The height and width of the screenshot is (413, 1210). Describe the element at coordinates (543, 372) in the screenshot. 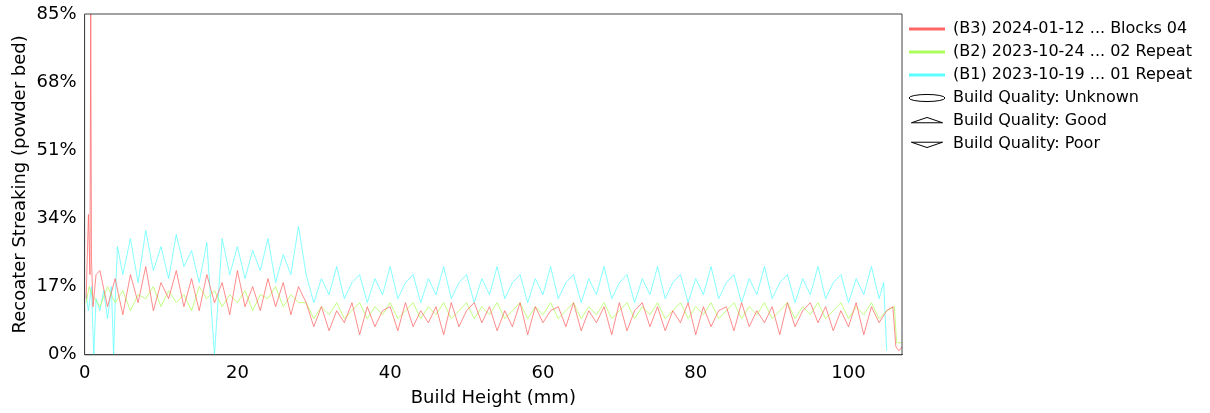

I see `x-tick-label: 60` at that location.